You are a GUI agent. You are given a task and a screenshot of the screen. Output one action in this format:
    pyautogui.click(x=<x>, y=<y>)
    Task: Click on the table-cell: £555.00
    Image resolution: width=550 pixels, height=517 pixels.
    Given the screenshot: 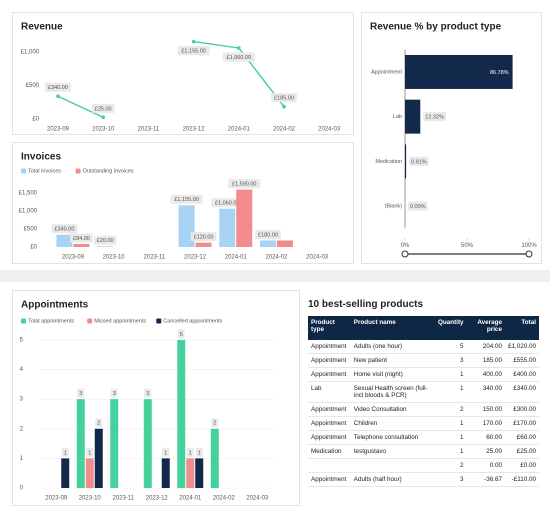 What is the action you would take?
    pyautogui.click(x=521, y=360)
    